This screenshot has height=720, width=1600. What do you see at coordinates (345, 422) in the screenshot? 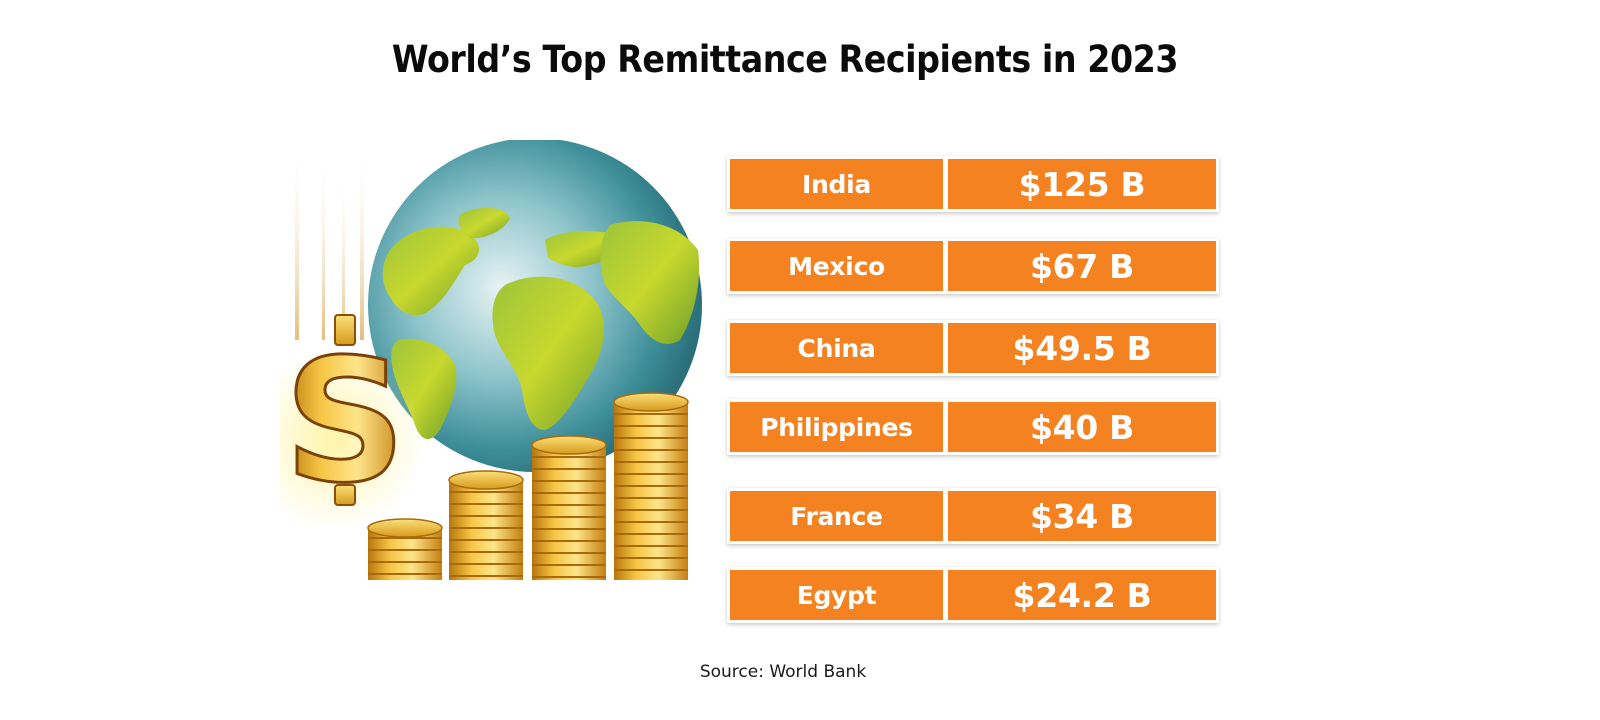
I see `svg-text: S` at bounding box center [345, 422].